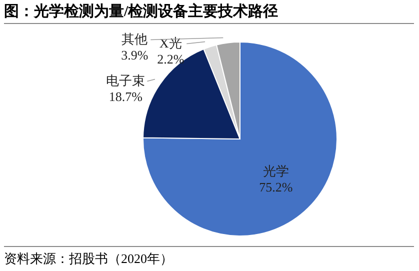 The width and height of the screenshot is (419, 271). Describe the element at coordinates (275, 170) in the screenshot. I see `slice-label: 光学` at that location.